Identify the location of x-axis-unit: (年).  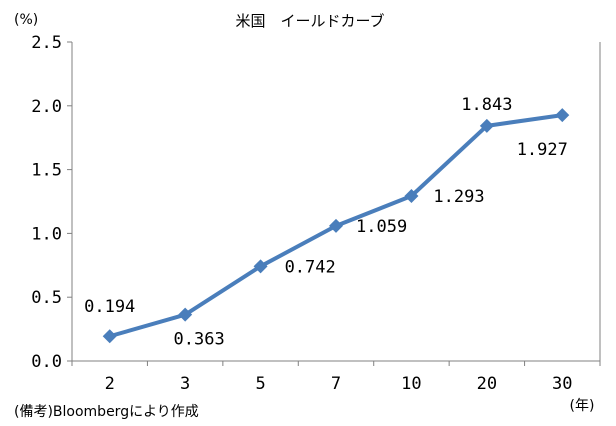
(582, 406).